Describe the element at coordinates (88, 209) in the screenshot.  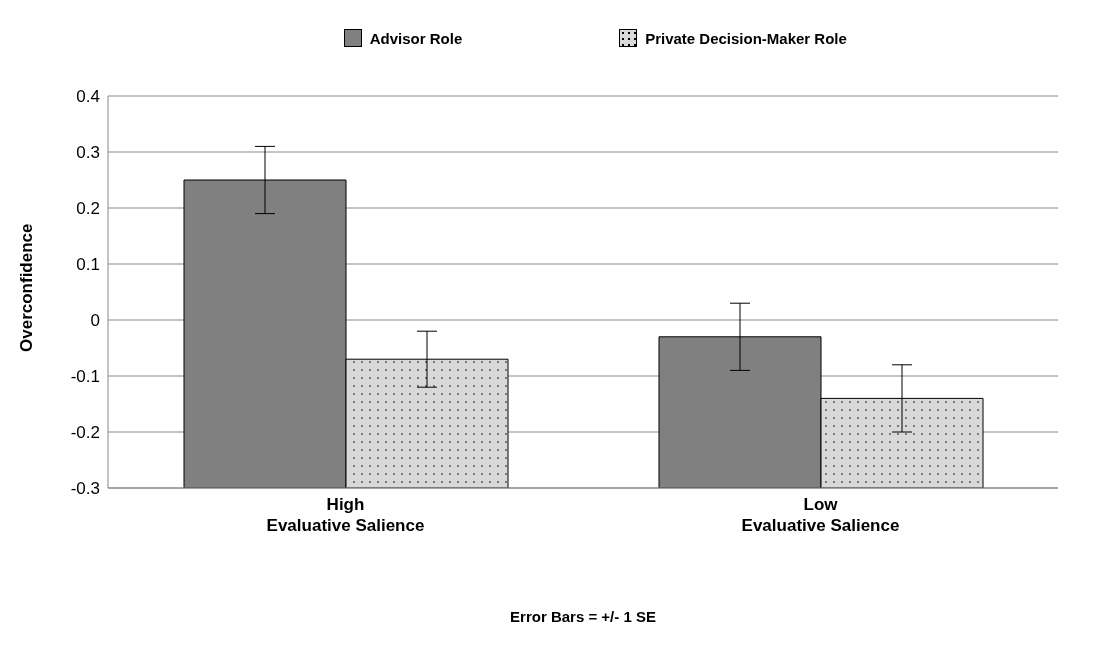
I see `y-tick-label: 0.2` at that location.